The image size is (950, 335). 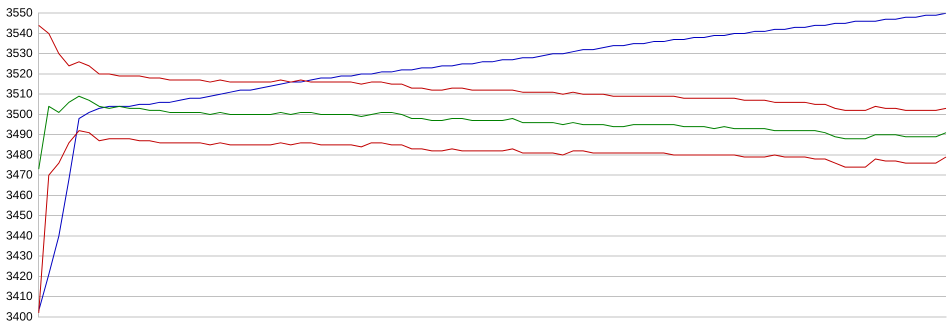 I want to click on y-tick-label: 3430, so click(x=20, y=255).